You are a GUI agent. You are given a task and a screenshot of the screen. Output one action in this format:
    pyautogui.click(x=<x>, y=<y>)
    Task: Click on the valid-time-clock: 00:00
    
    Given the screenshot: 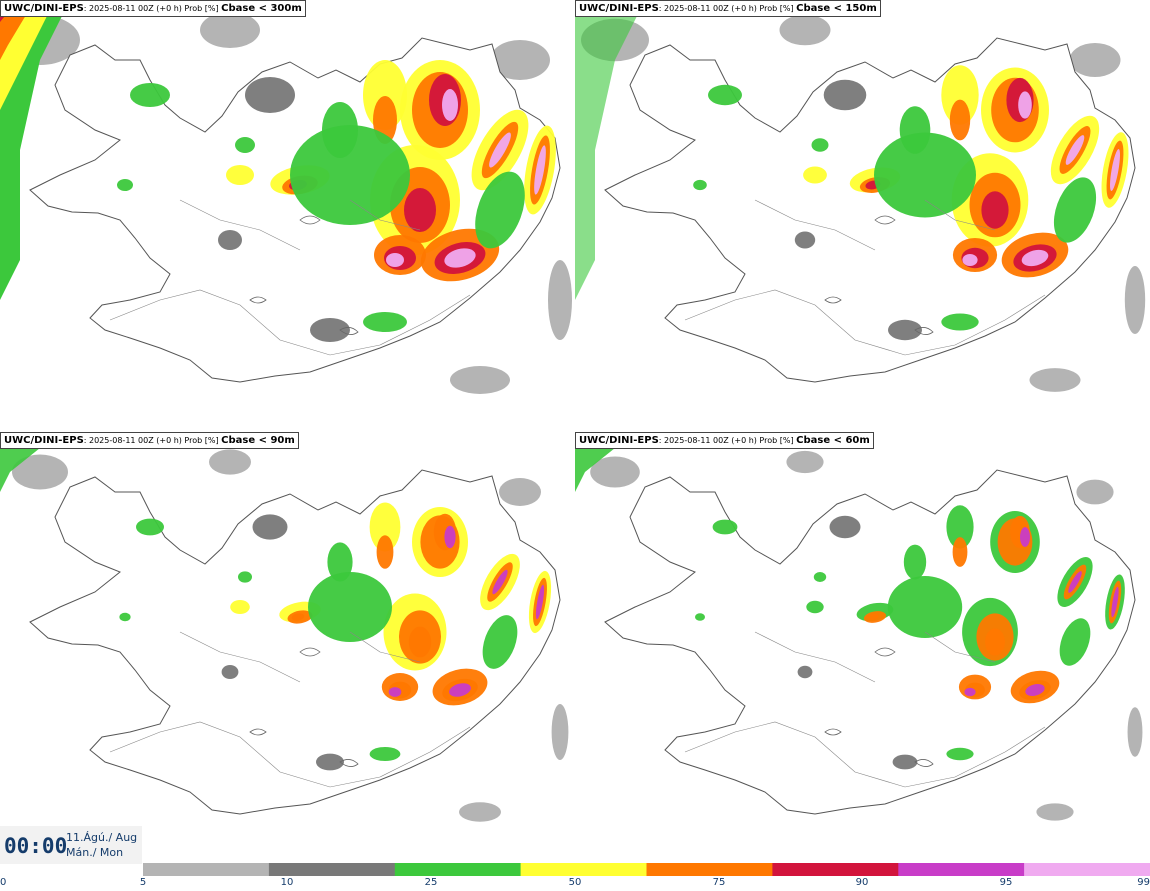 What is the action you would take?
    pyautogui.click(x=36, y=846)
    